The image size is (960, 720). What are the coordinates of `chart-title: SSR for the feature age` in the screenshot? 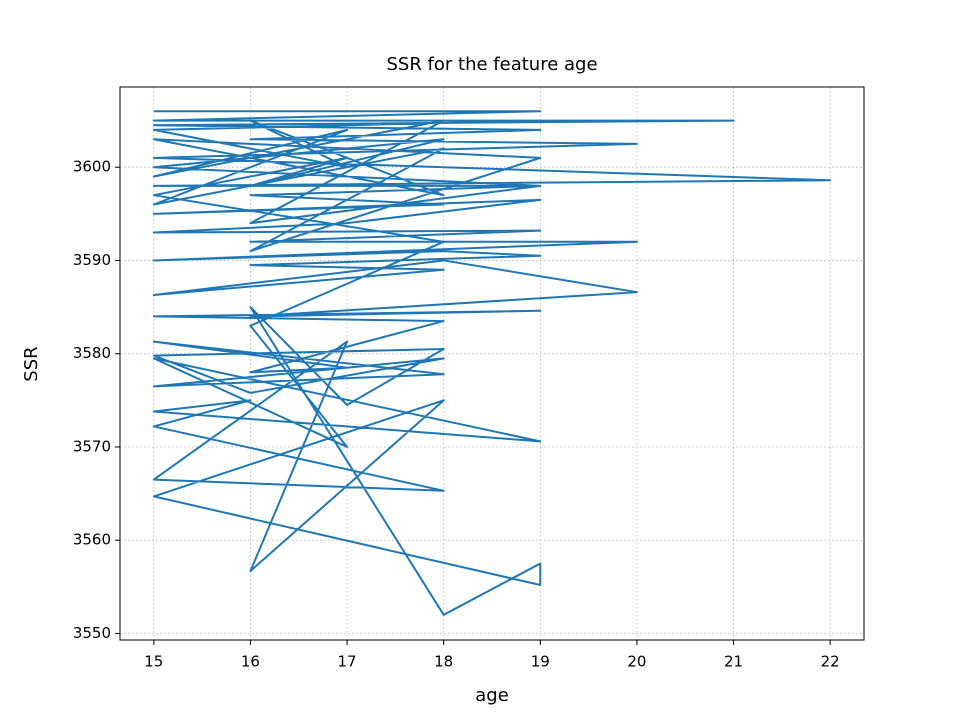 It's located at (491, 64).